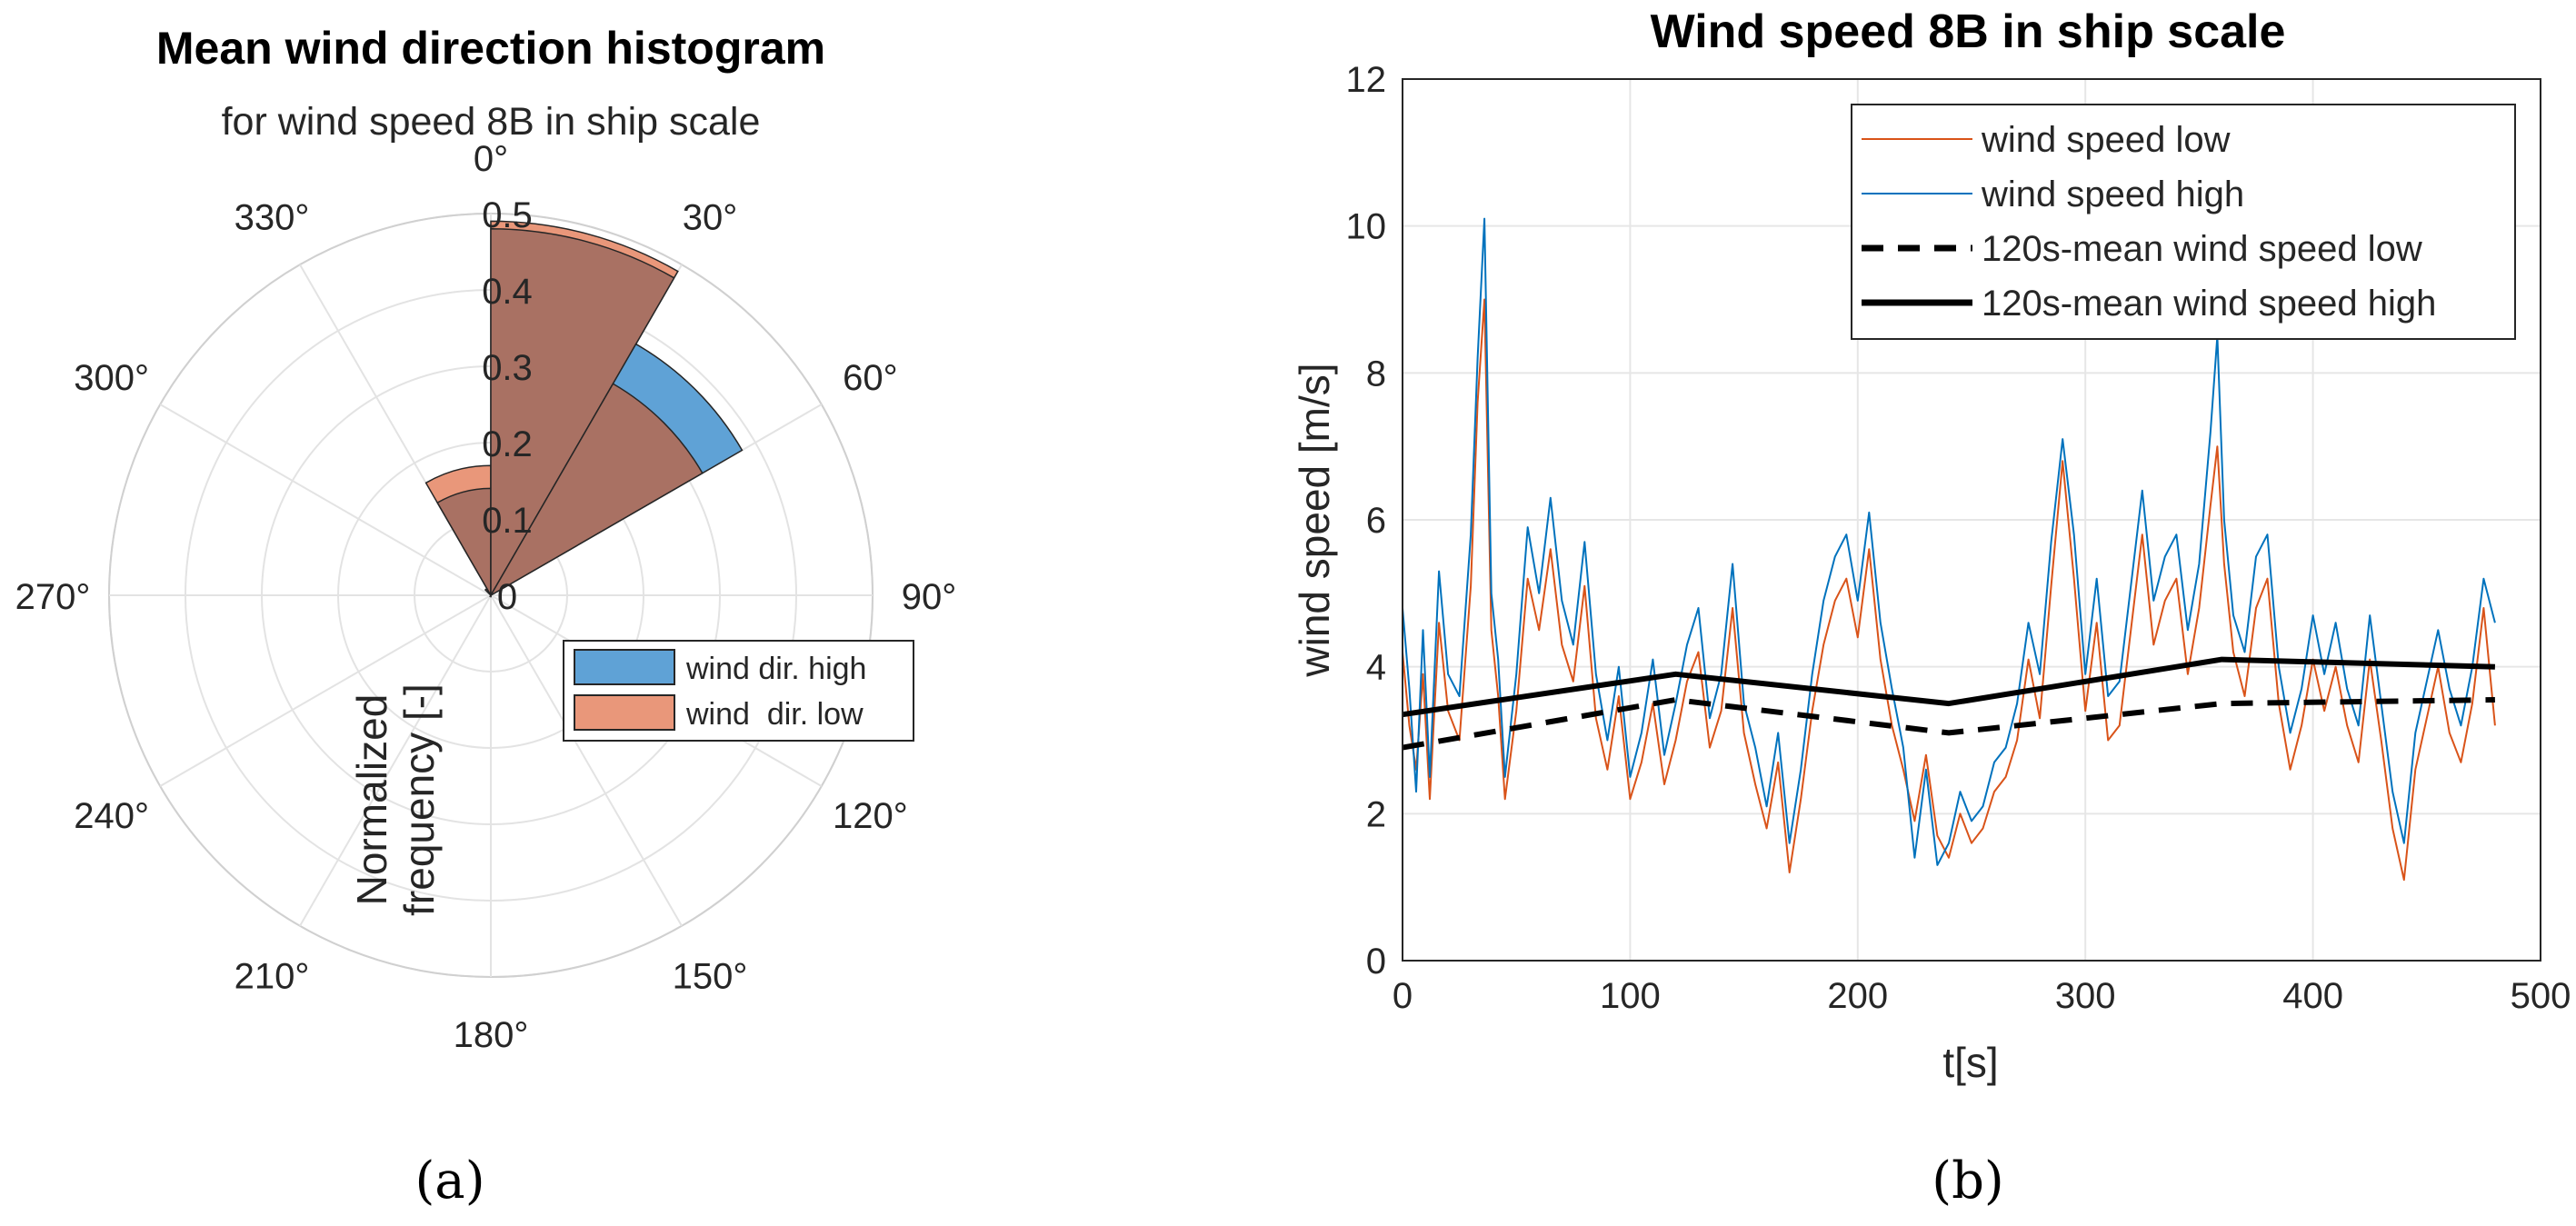 The width and height of the screenshot is (2576, 1226). I want to click on radial-label-line-2: frequency [-], so click(419, 799).